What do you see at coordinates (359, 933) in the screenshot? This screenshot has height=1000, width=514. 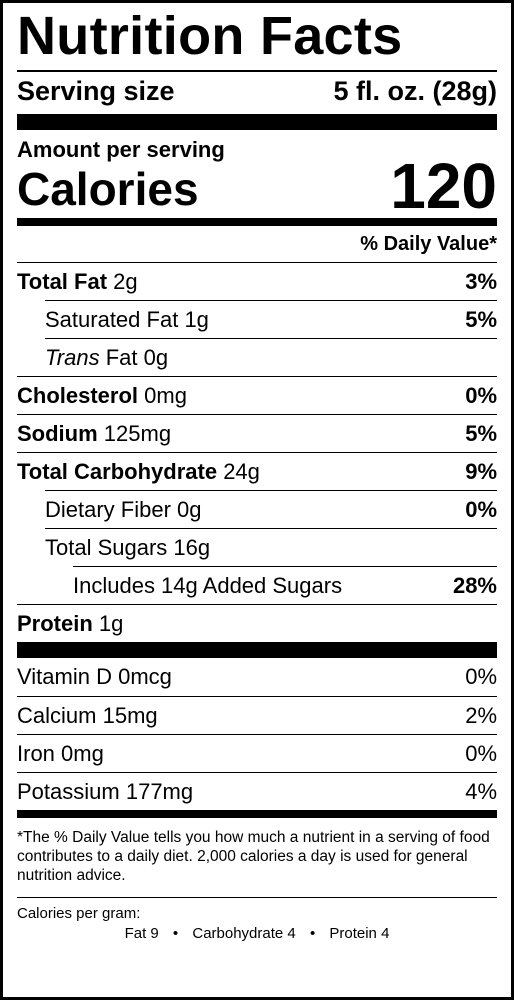 I see `cpg-protein: Protein 4` at bounding box center [359, 933].